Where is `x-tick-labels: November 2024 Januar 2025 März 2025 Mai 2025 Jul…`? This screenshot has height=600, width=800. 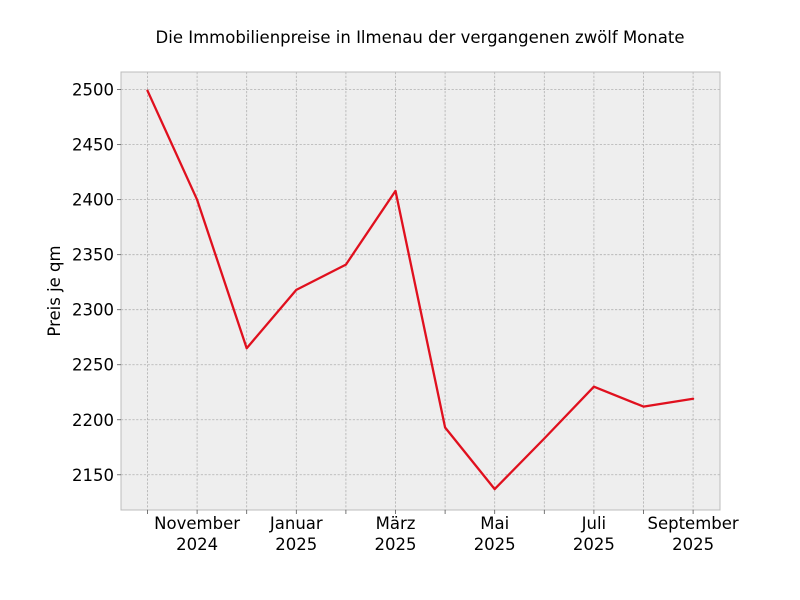
x-tick-labels: November 2024 Januar 2025 März 2025 Mai 2025 Jul… is located at coordinates (446, 534).